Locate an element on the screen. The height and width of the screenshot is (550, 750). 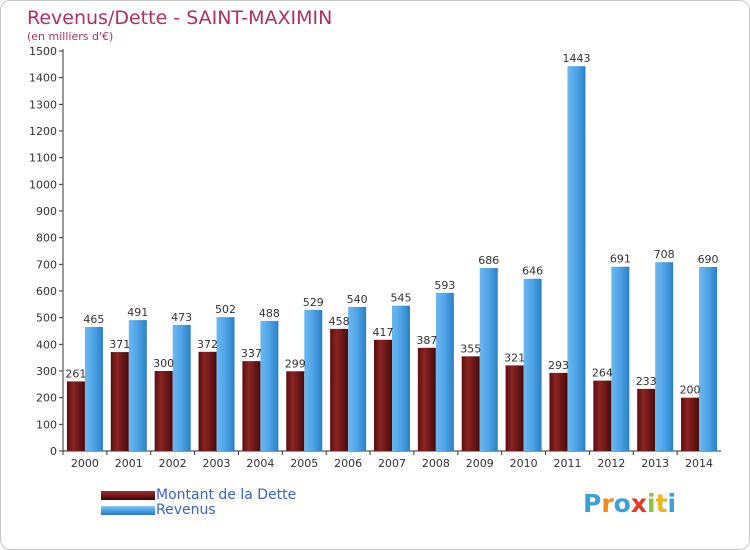
y-tick-label: 0 is located at coordinates (53, 451).